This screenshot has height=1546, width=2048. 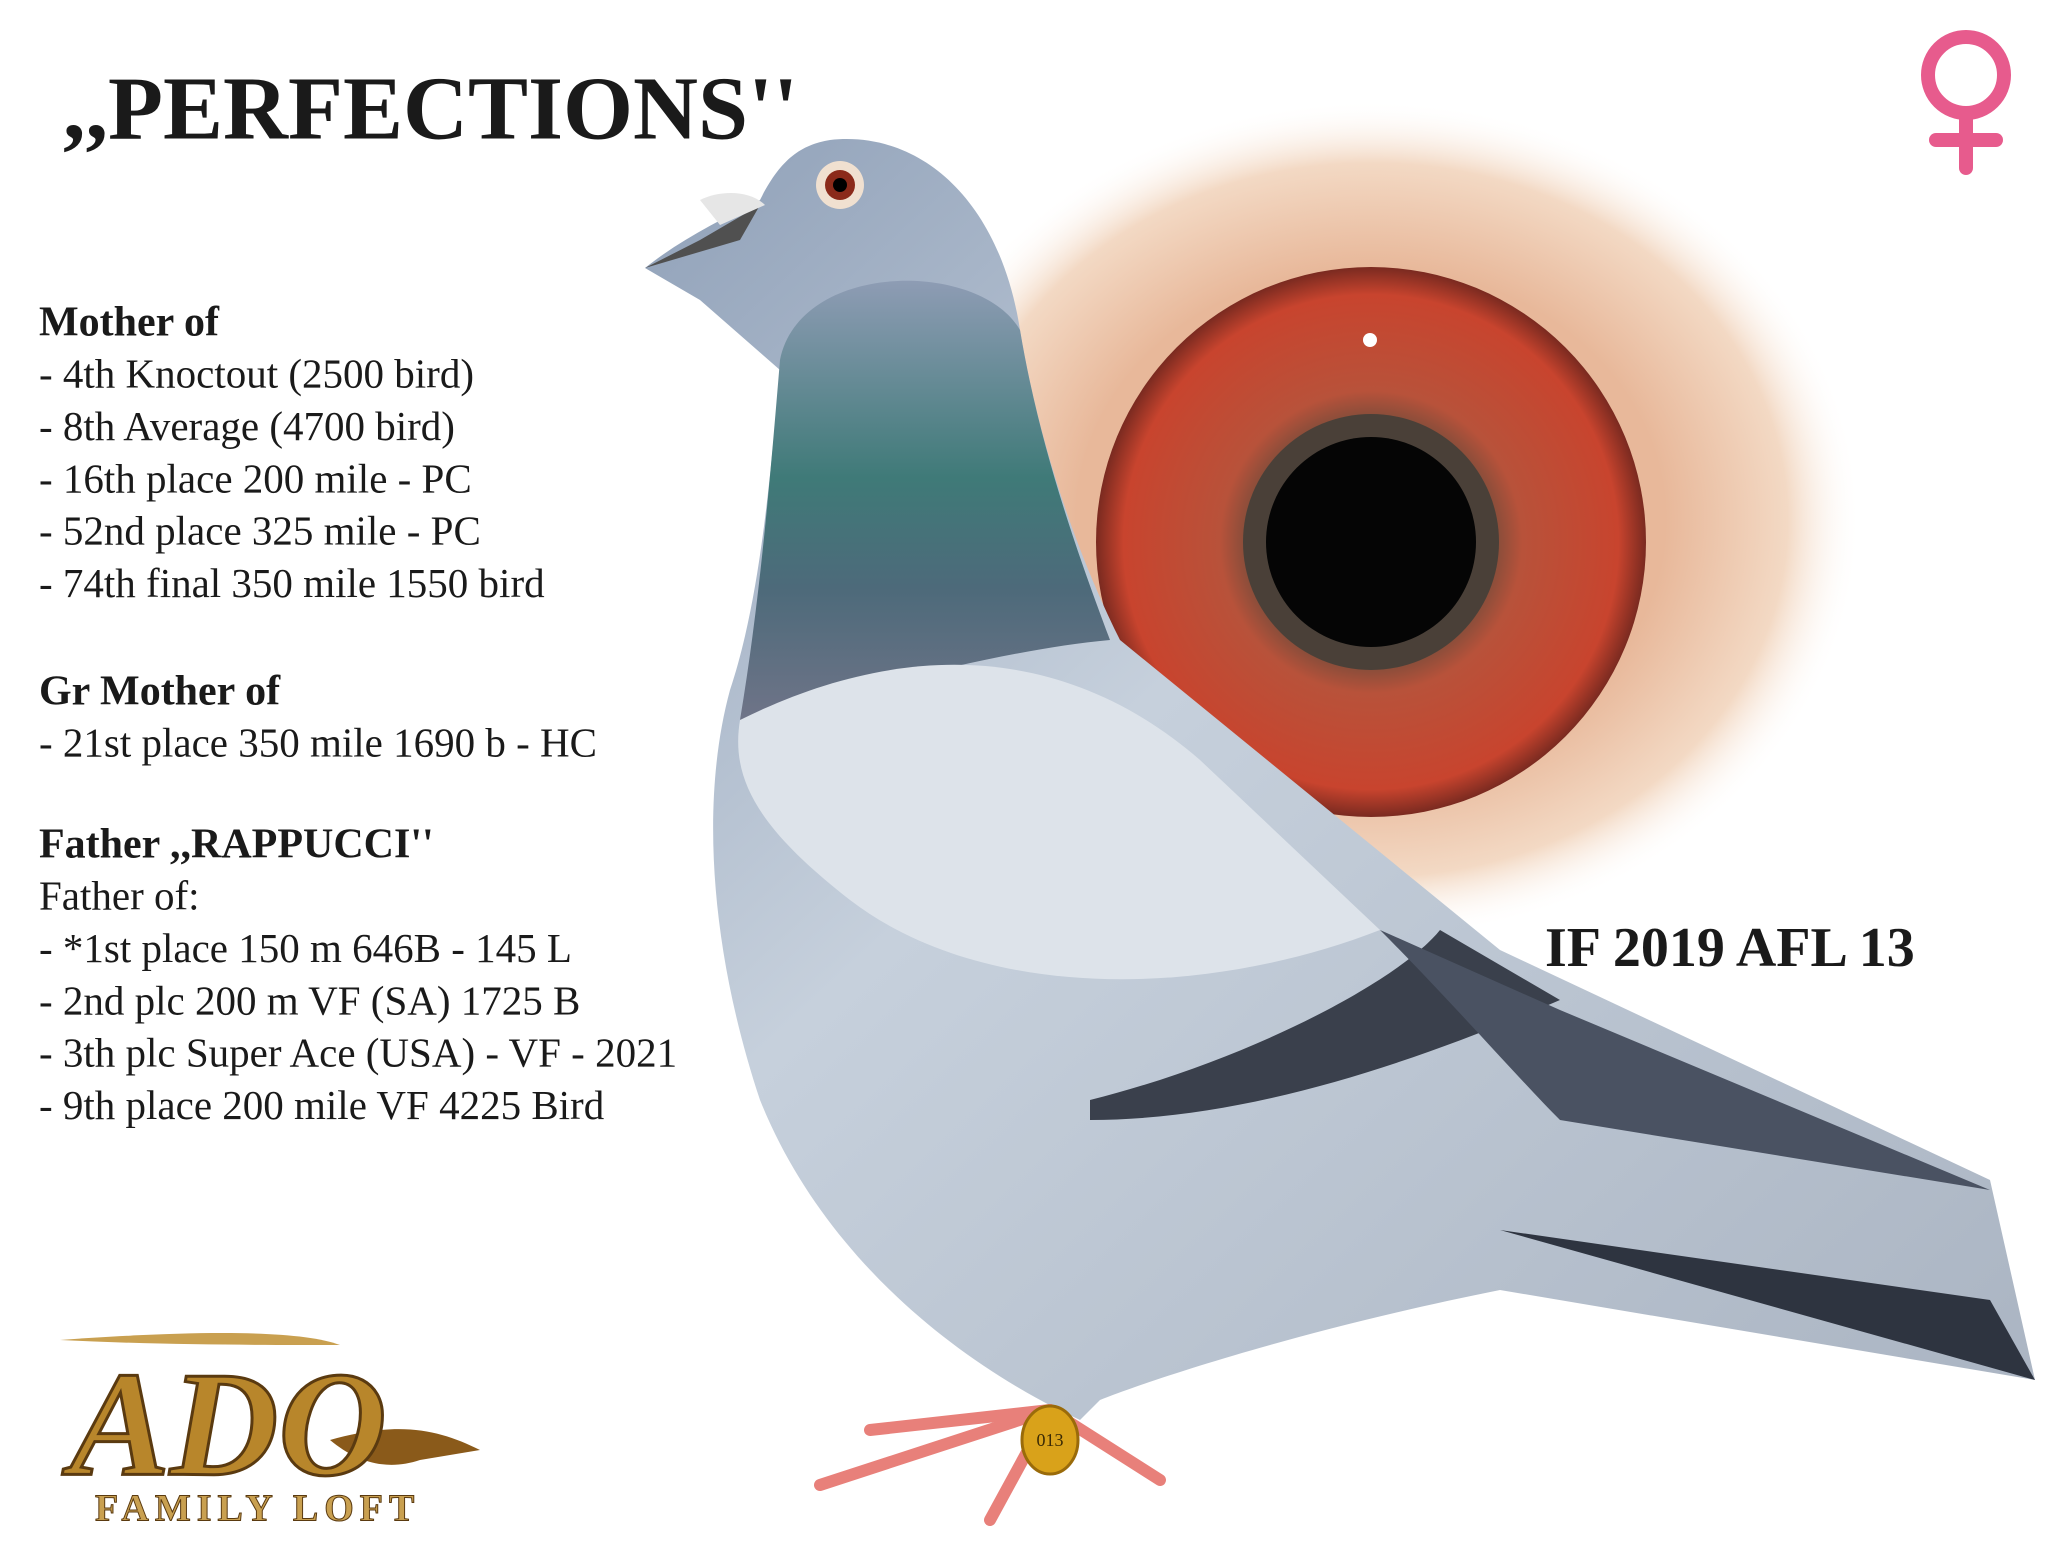 What do you see at coordinates (430, 109) in the screenshot?
I see `title: ,,PERFECTIONS''` at bounding box center [430, 109].